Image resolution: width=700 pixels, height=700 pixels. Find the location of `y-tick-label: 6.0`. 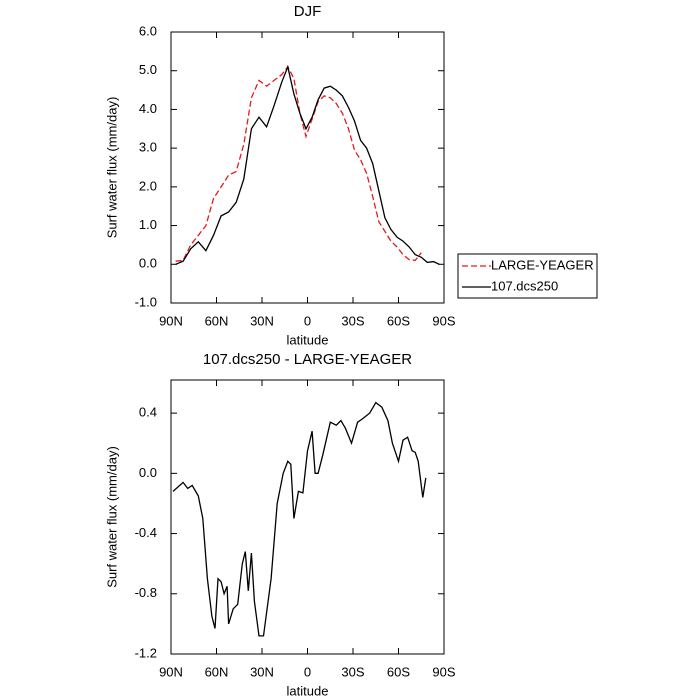

y-tick-label: 6.0 is located at coordinates (148, 30).